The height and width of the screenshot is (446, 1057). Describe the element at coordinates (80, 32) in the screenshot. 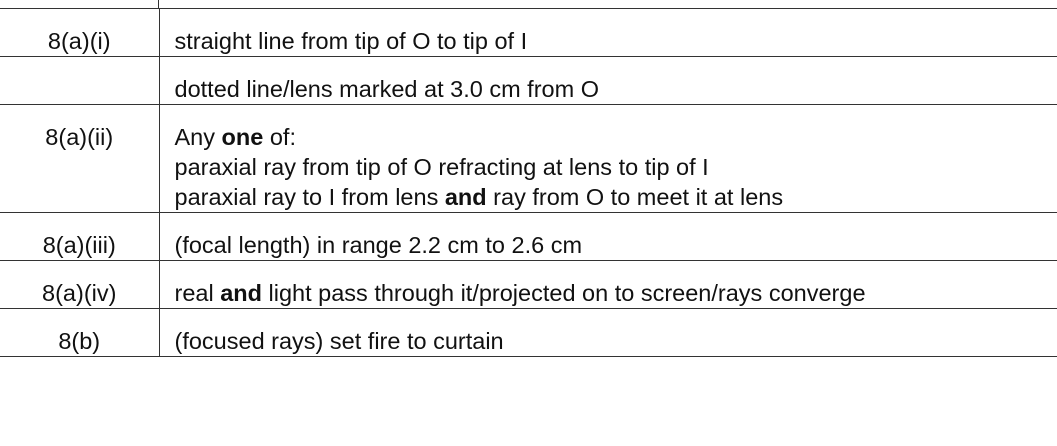

I see `question-number-cell: 8(a)(i)` at that location.